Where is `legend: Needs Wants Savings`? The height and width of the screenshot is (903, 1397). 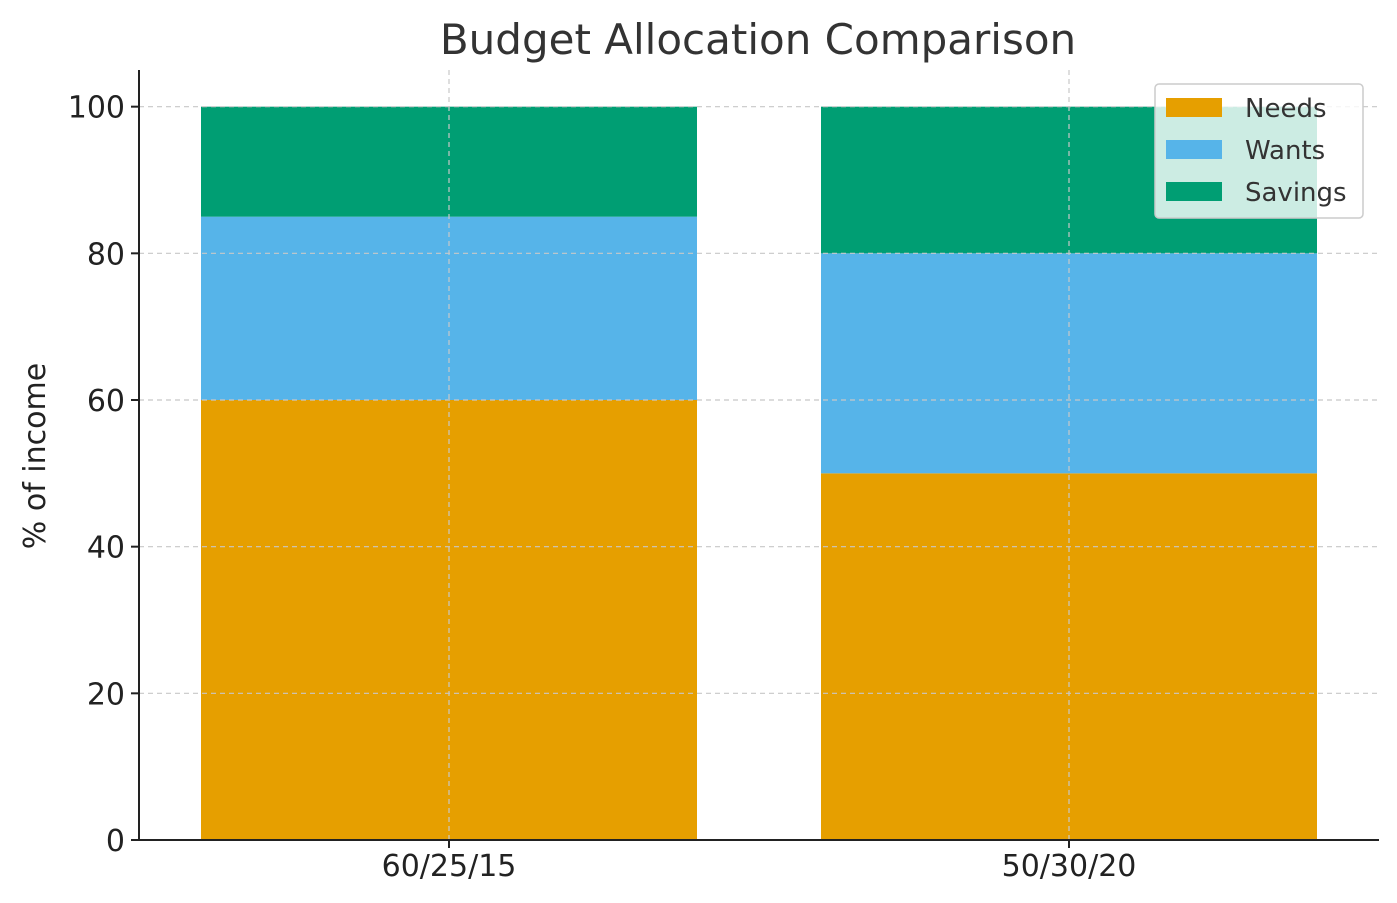
legend: Needs Wants Savings is located at coordinates (1259, 151).